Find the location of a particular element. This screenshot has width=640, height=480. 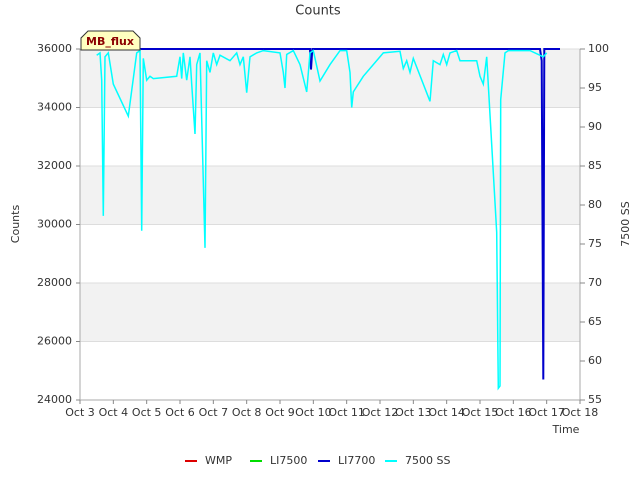

y2-tick-label: 60 is located at coordinates (595, 360).